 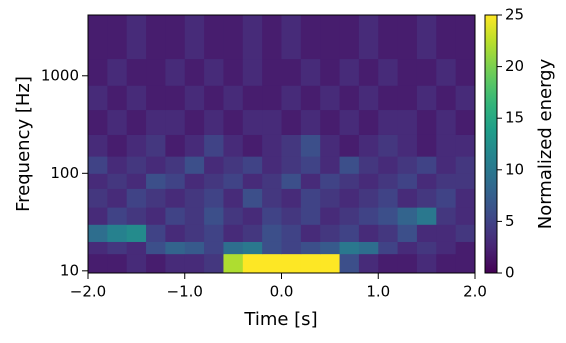 I want to click on x-axis-label: Time [s], so click(x=280, y=319).